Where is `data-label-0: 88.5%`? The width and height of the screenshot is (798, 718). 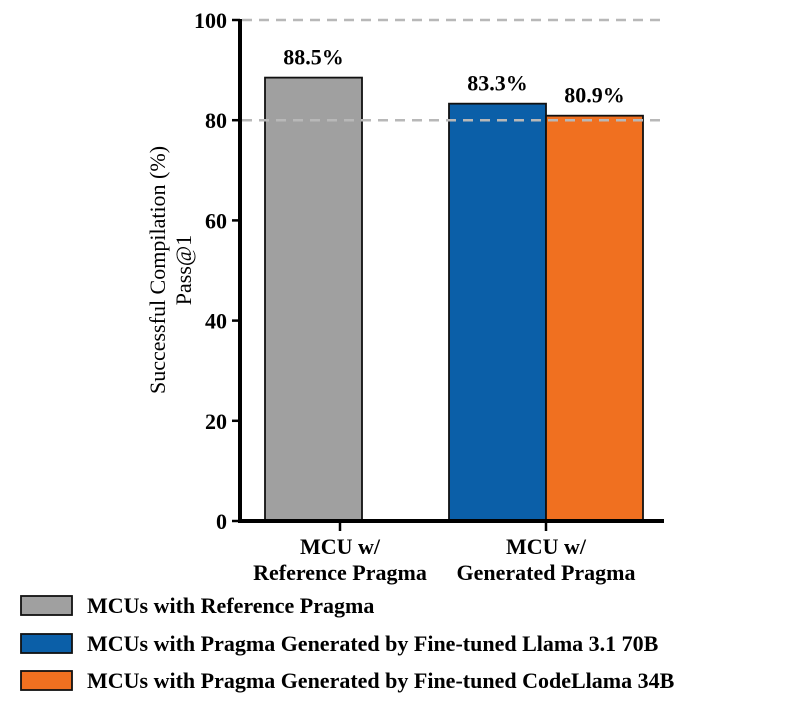
data-label-0: 88.5% is located at coordinates (313, 57).